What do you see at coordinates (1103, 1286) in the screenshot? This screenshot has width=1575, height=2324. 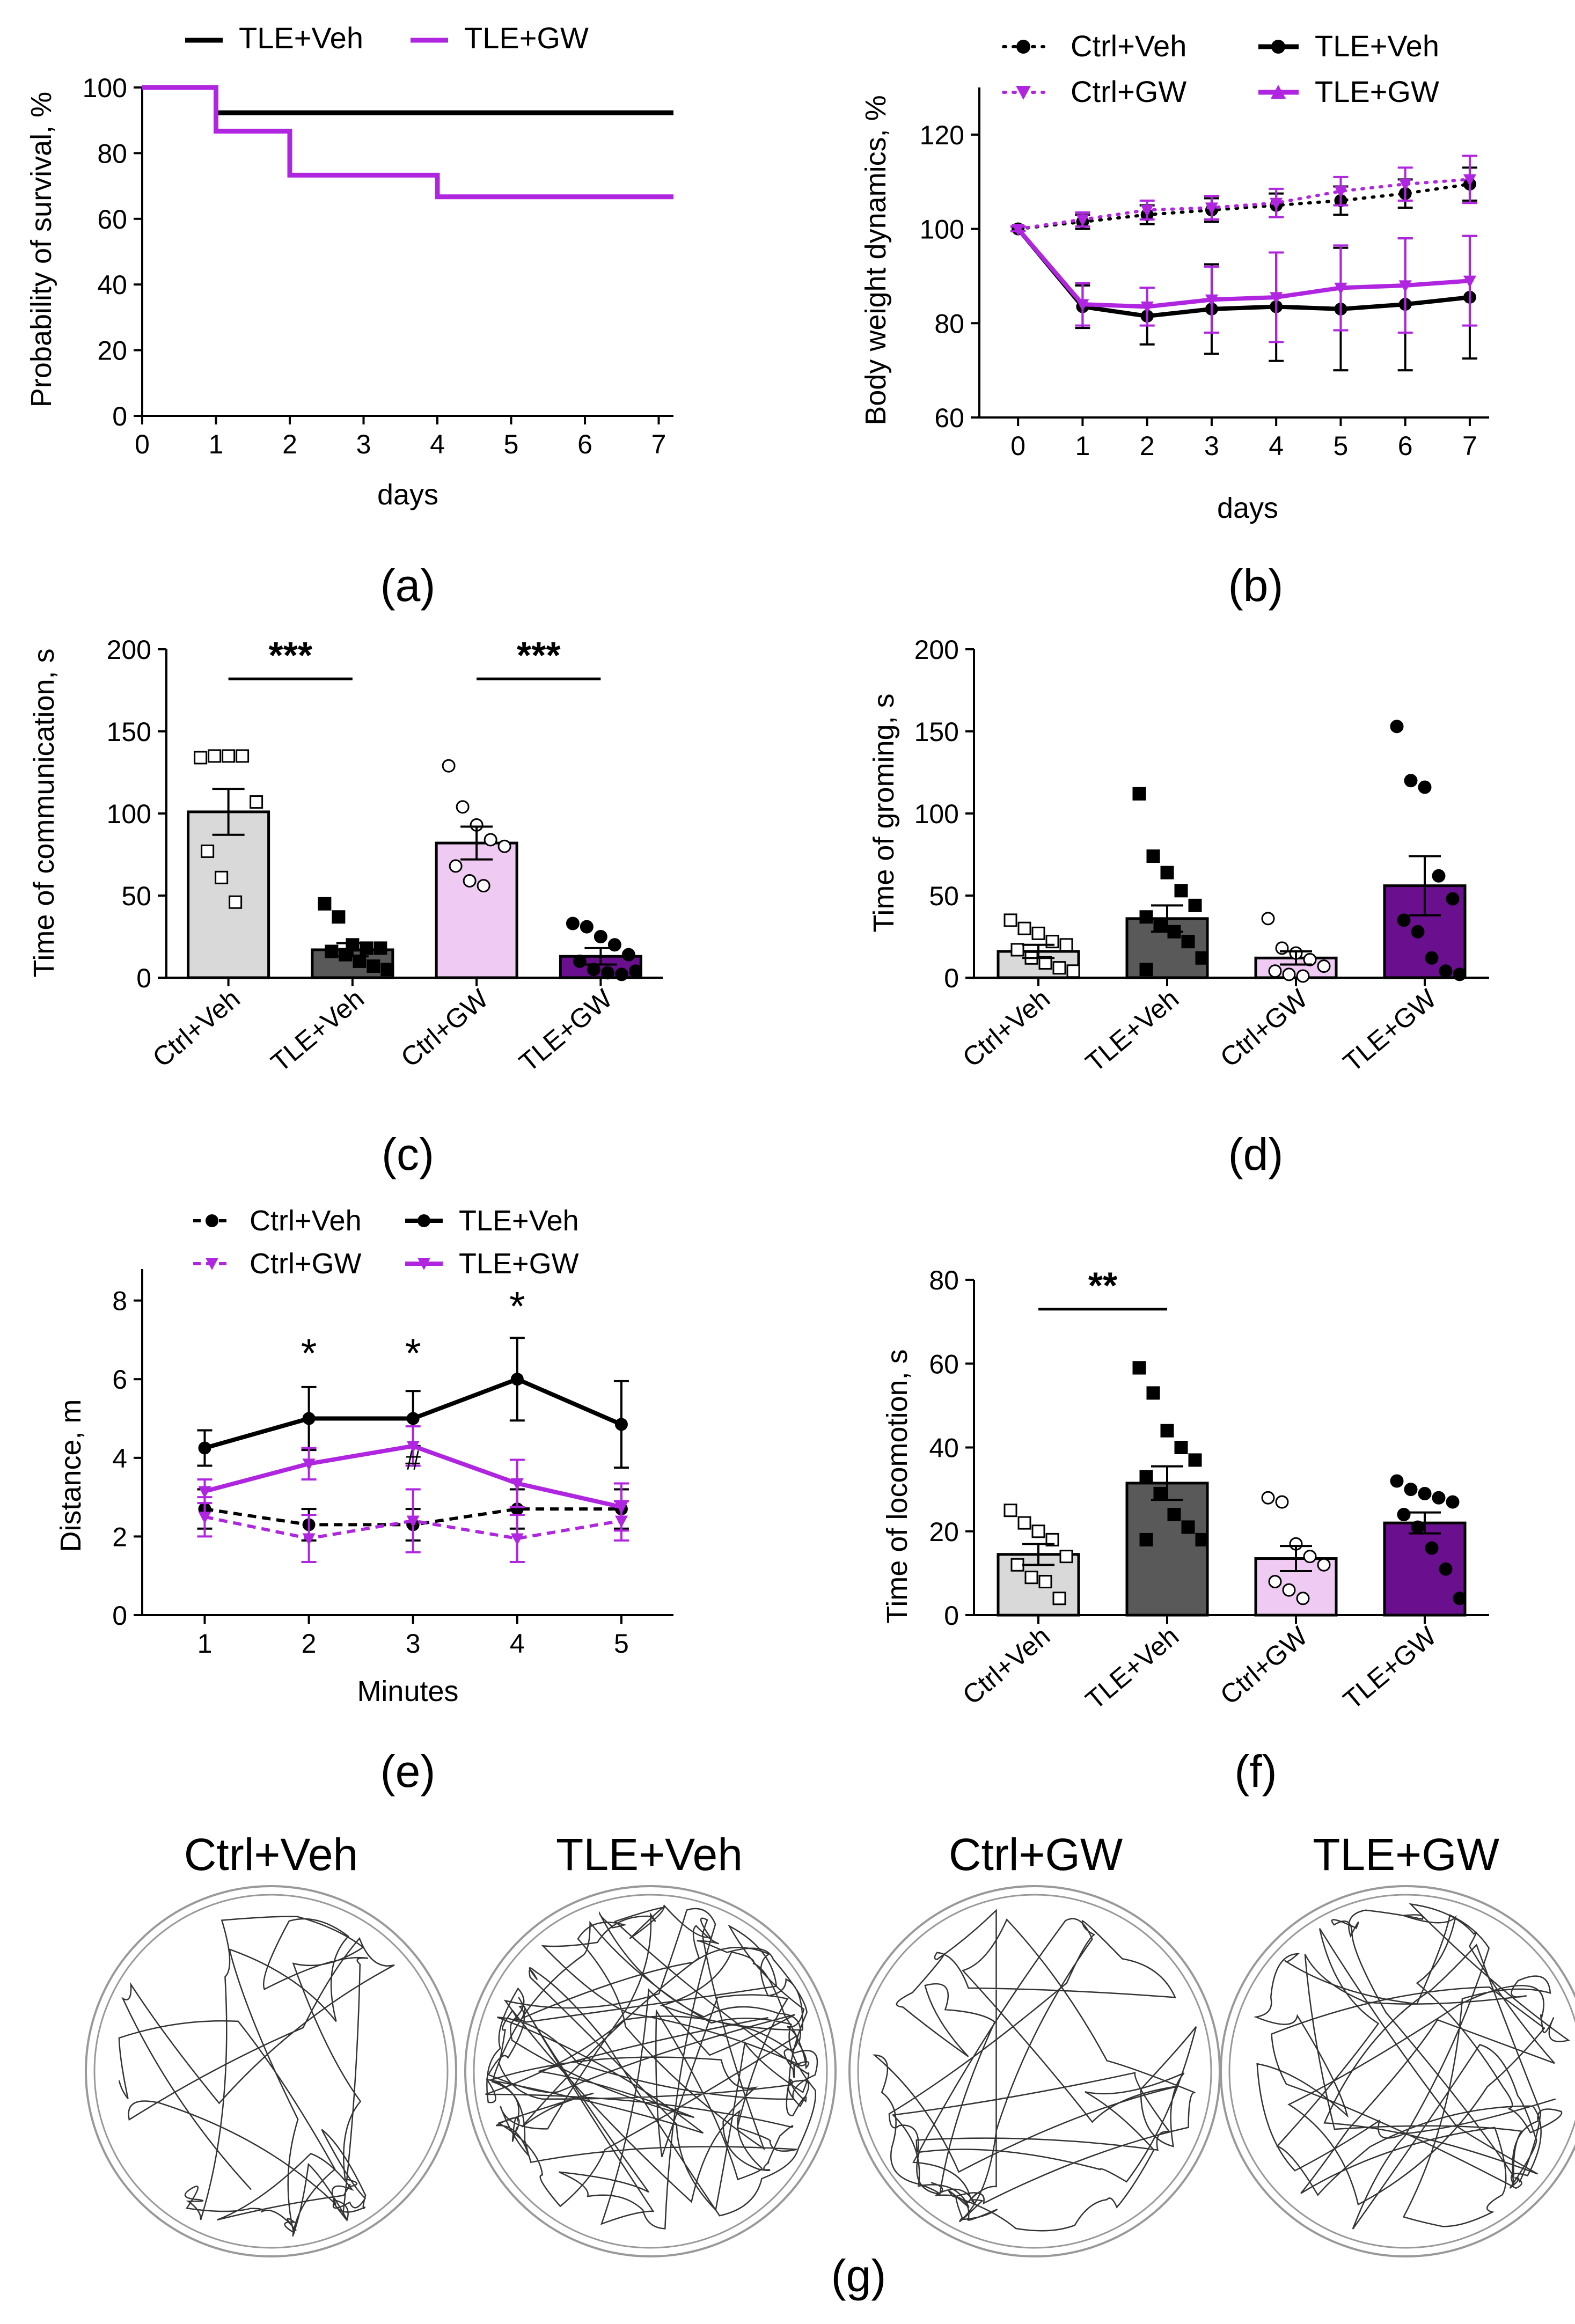 I see `significance-mark: **` at bounding box center [1103, 1286].